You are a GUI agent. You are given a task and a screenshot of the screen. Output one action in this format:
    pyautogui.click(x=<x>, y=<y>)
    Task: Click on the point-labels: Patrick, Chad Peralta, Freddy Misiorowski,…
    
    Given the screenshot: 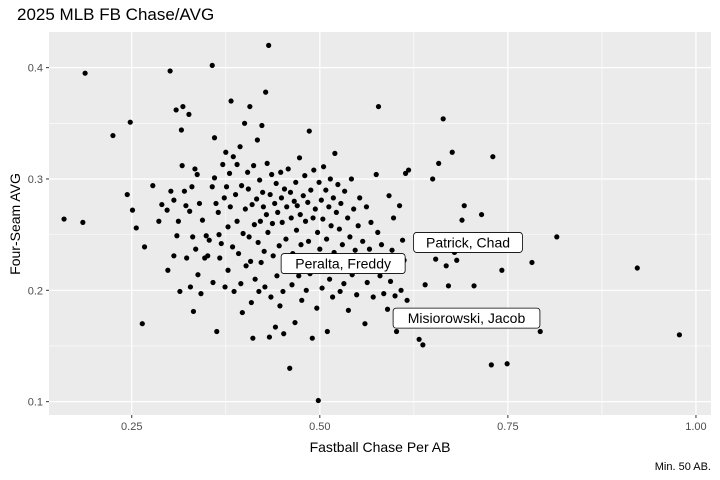 What is the action you would take?
    pyautogui.click(x=410, y=280)
    